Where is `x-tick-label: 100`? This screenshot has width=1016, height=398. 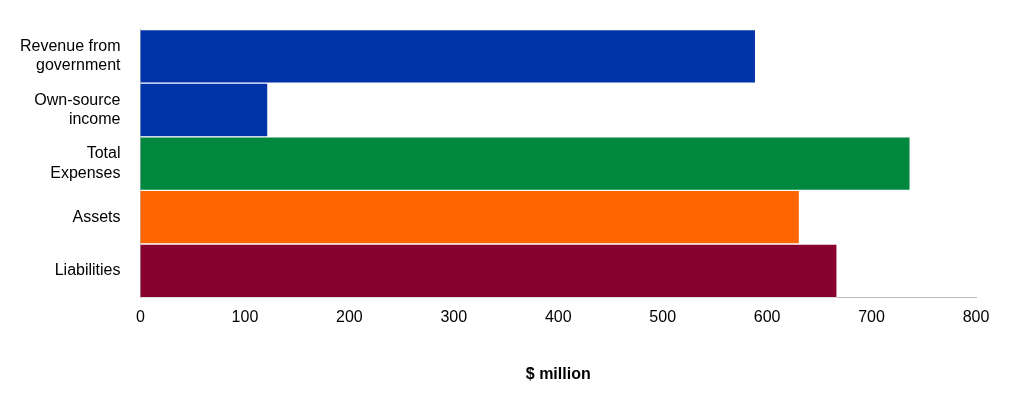 x-tick-label: 100 is located at coordinates (245, 316).